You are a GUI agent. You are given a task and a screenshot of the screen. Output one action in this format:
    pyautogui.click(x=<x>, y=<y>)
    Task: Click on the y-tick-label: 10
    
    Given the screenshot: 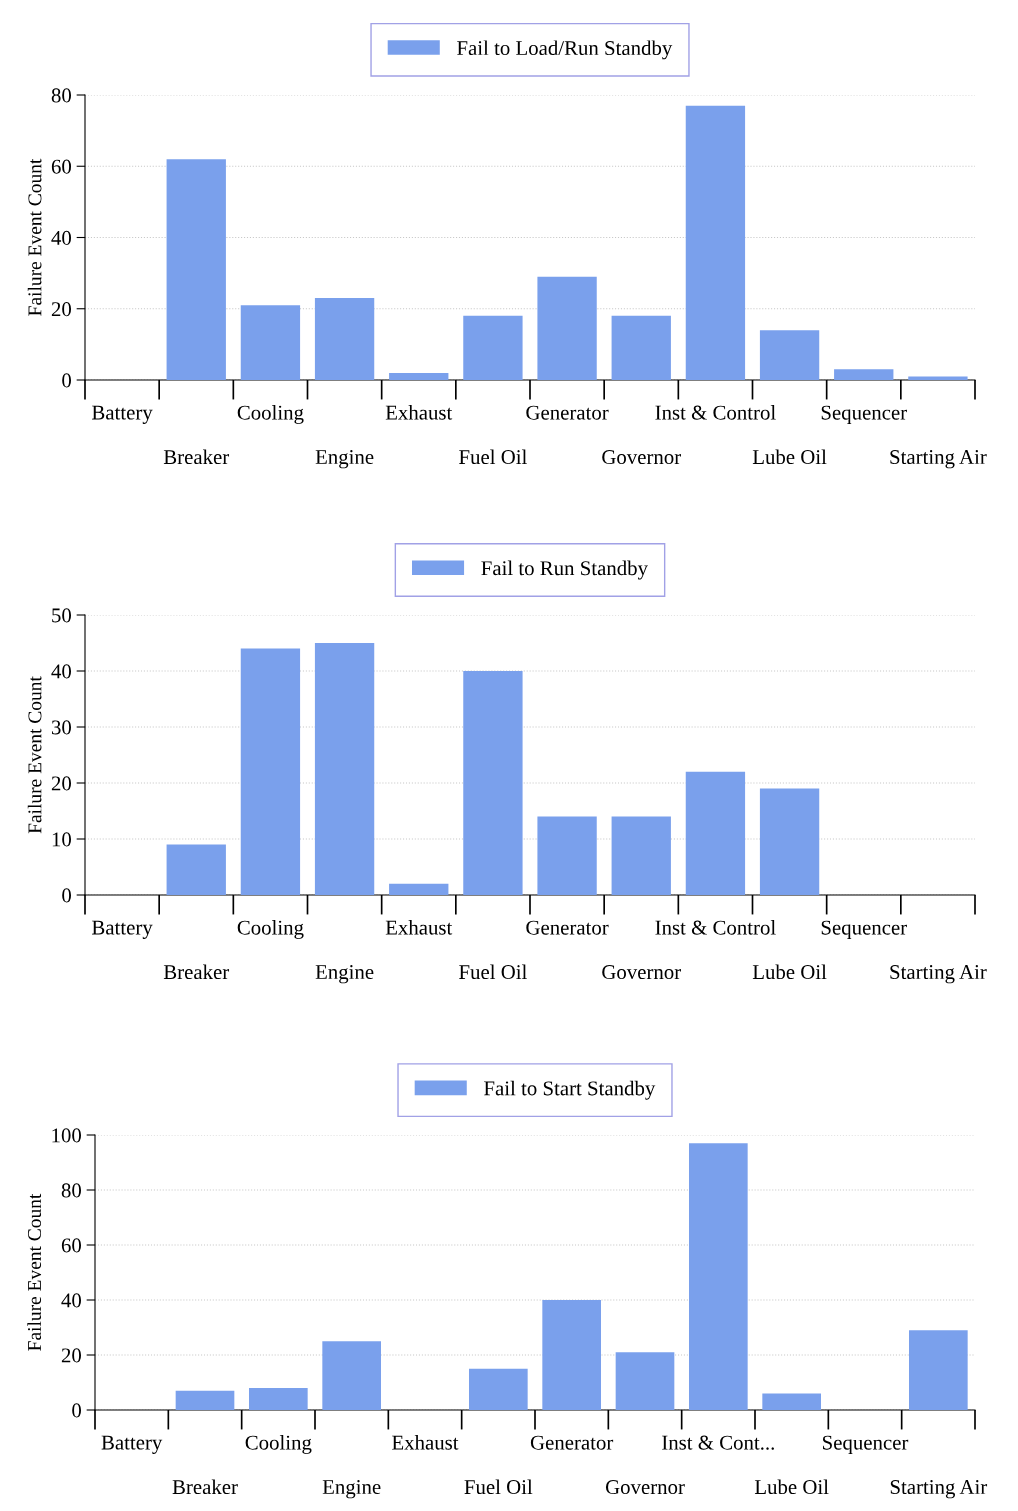 What is the action you would take?
    pyautogui.click(x=62, y=839)
    